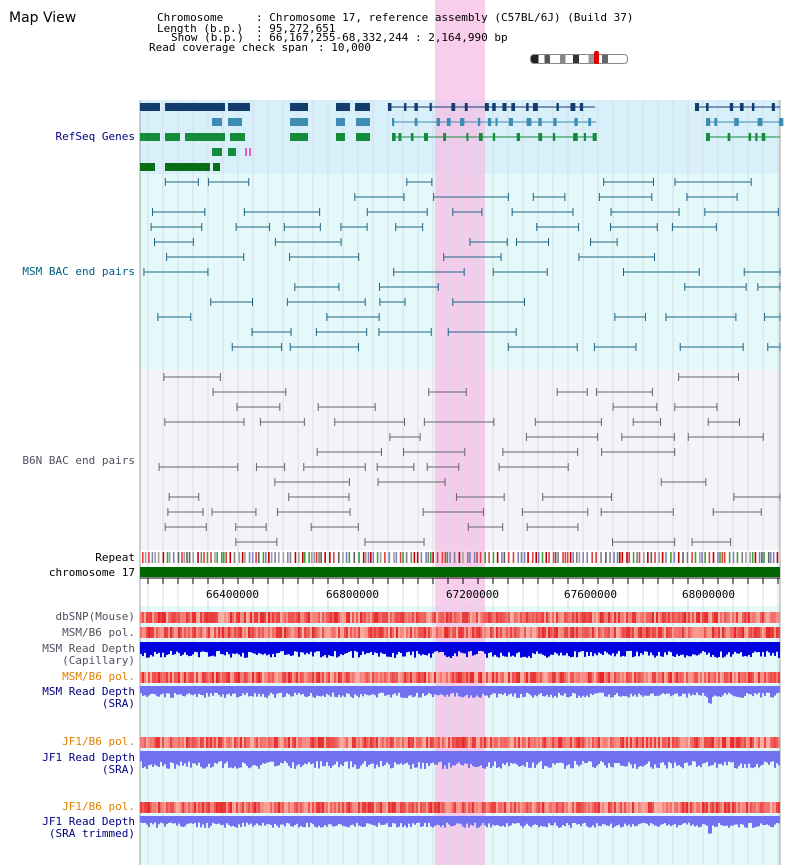  I want to click on label-refseq-genes: RefSeq Genes, so click(95, 136).